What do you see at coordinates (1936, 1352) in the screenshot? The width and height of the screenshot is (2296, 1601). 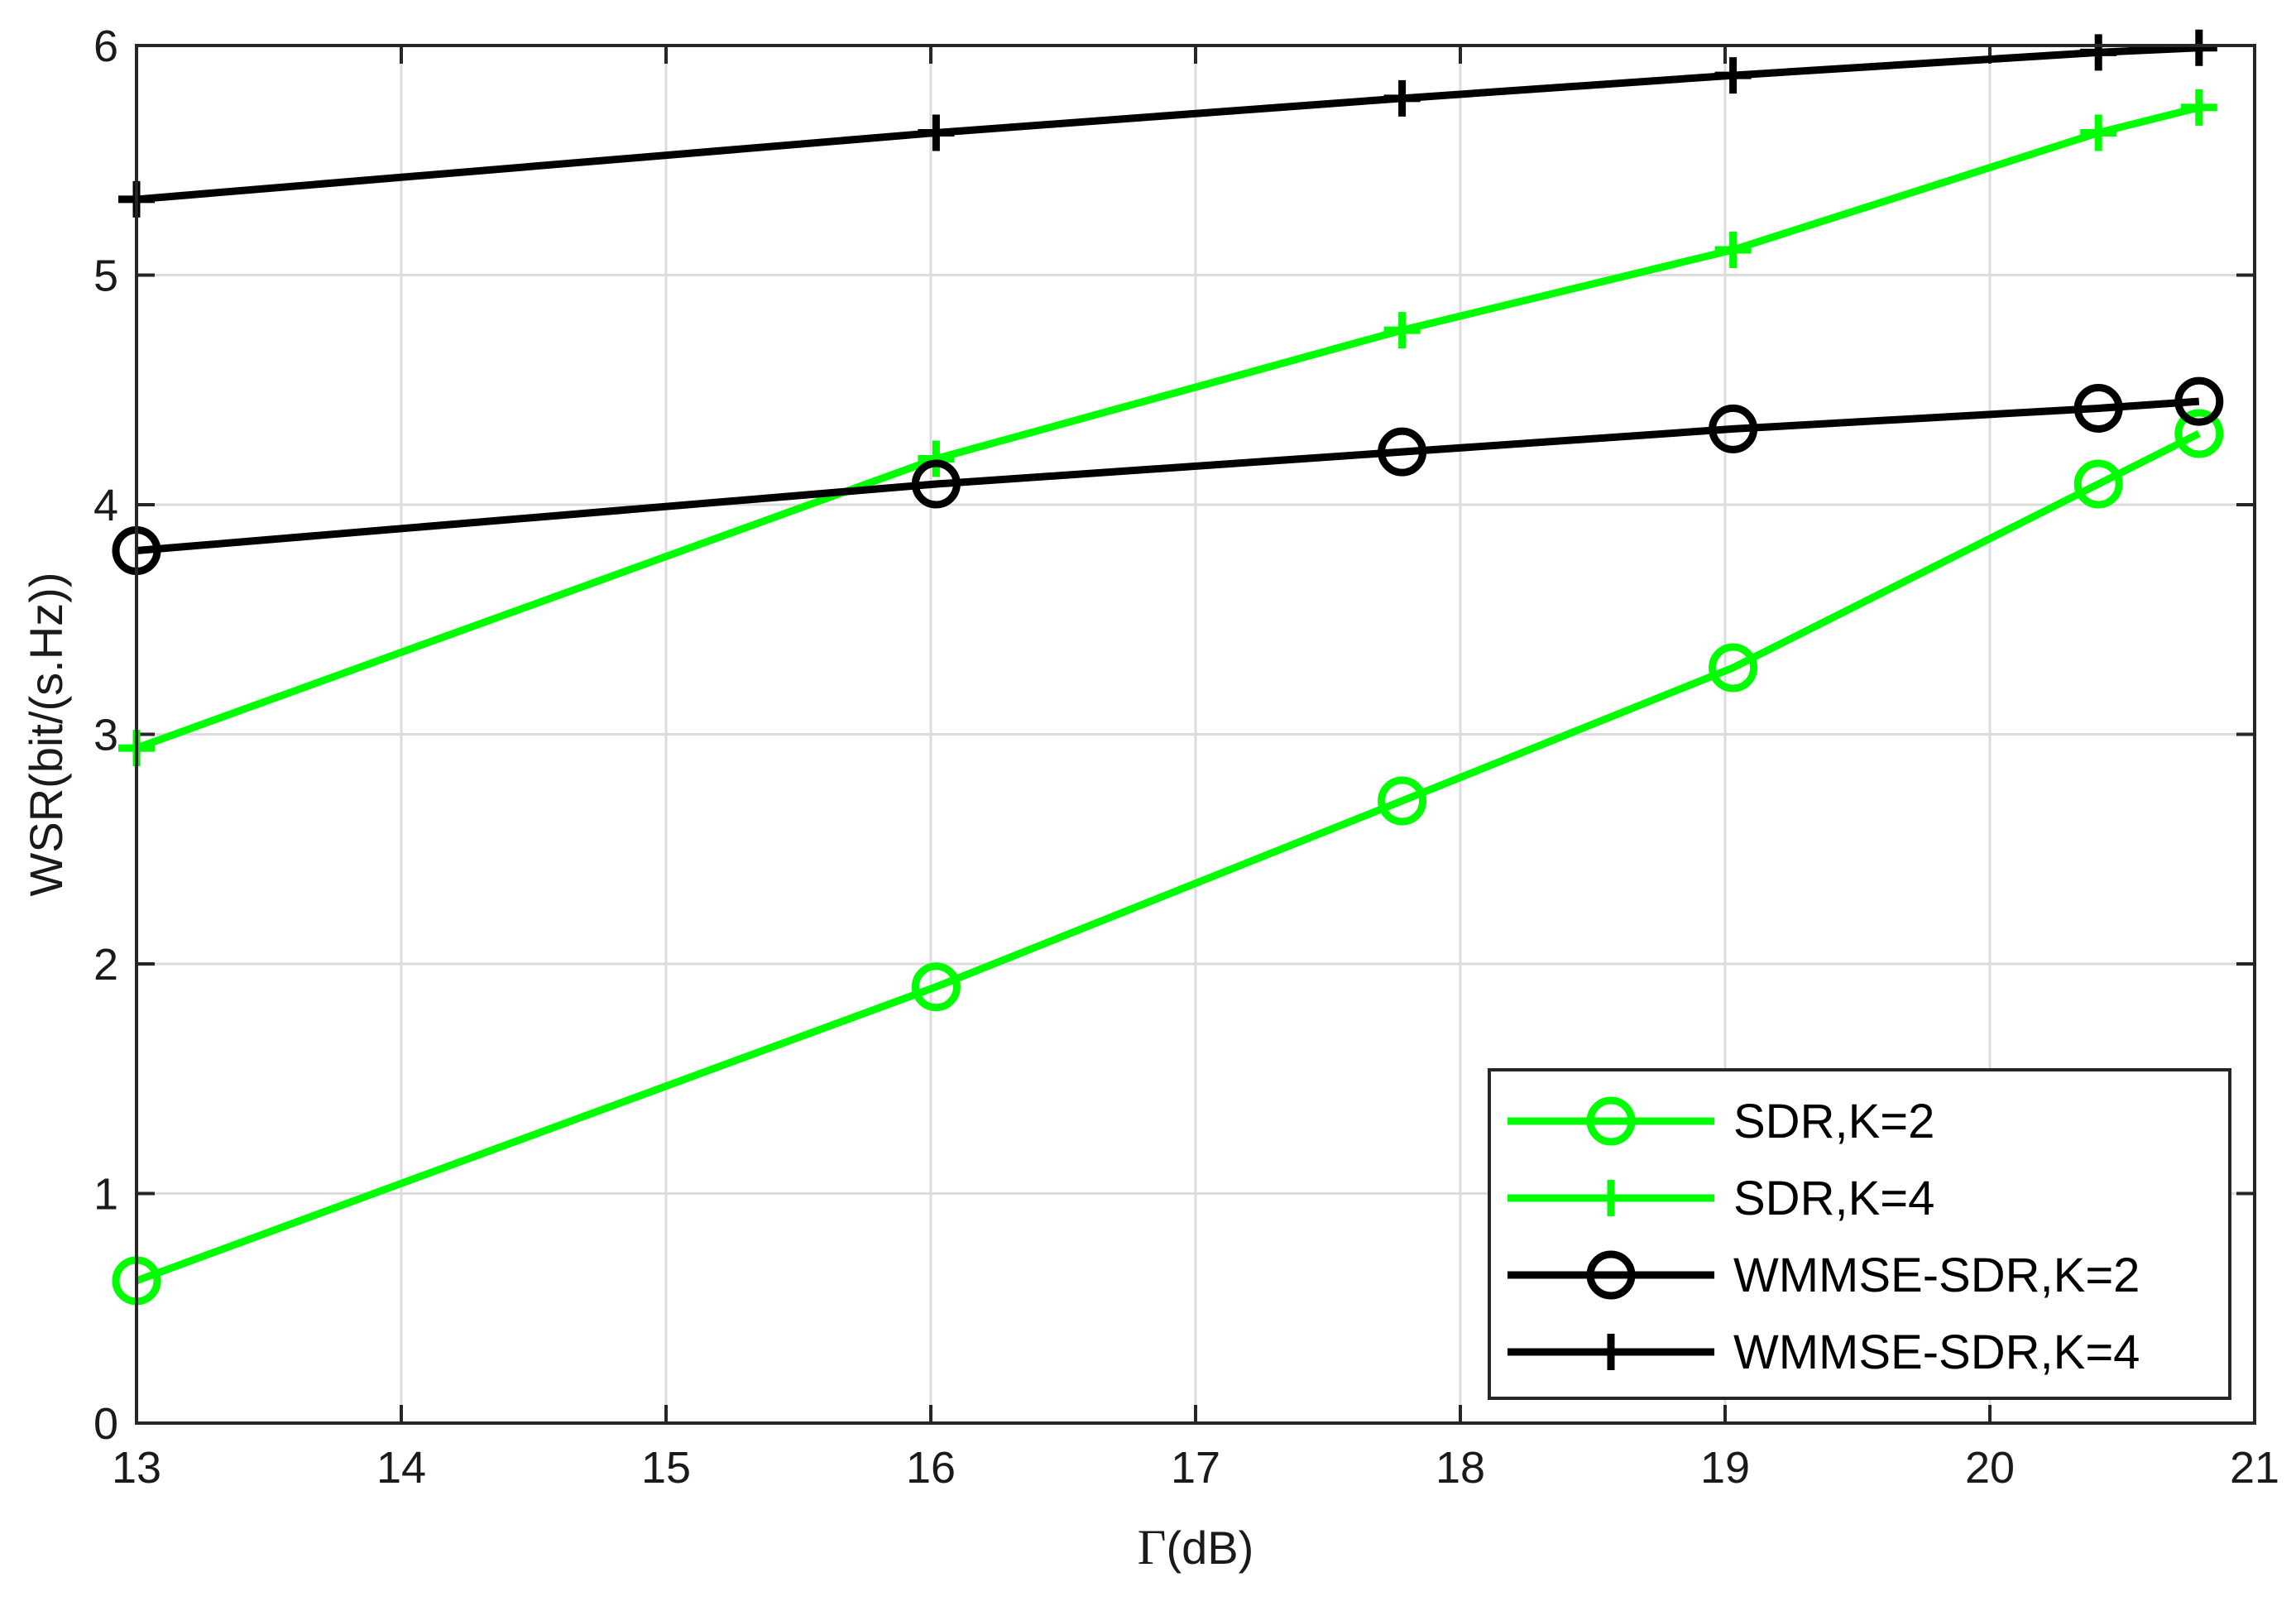 I see `legend-label: WMMSE-SDR,K=4` at bounding box center [1936, 1352].